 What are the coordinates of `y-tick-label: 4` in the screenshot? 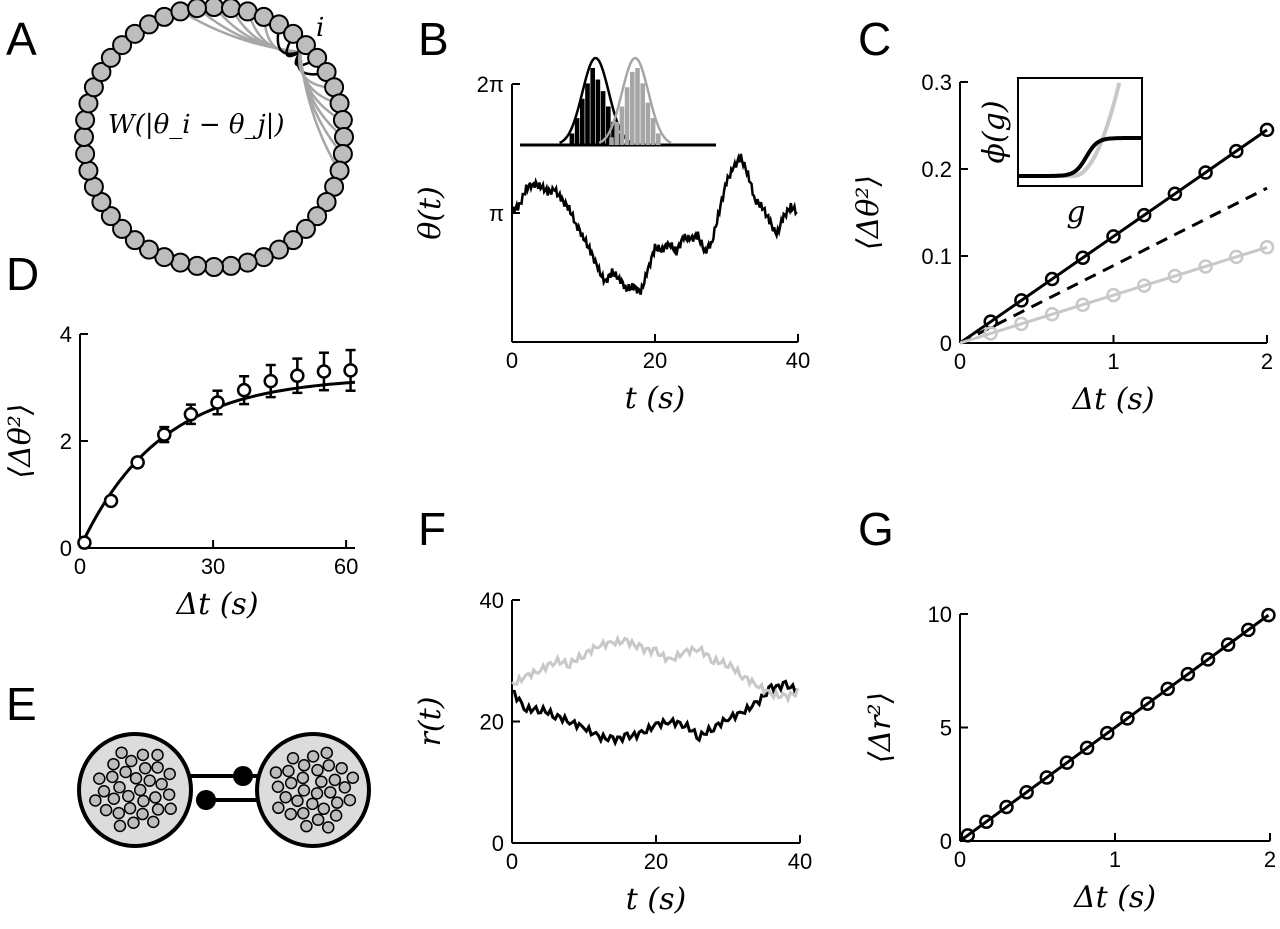 It's located at (66, 334).